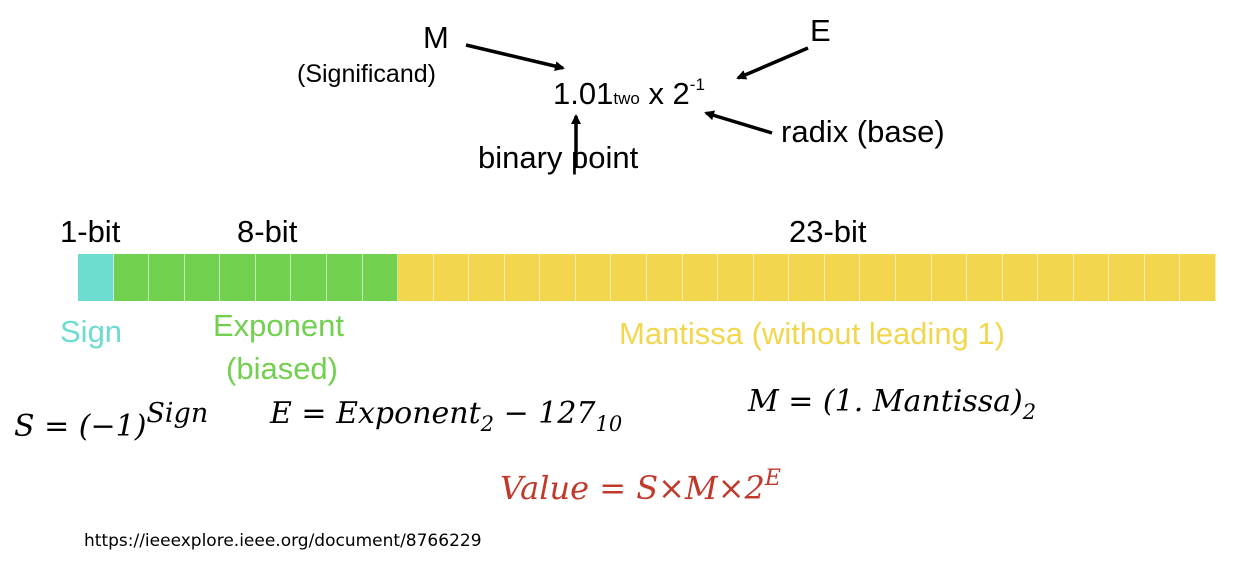  What do you see at coordinates (90, 231) in the screenshot?
I see `sign-bits-label: 1-bit` at bounding box center [90, 231].